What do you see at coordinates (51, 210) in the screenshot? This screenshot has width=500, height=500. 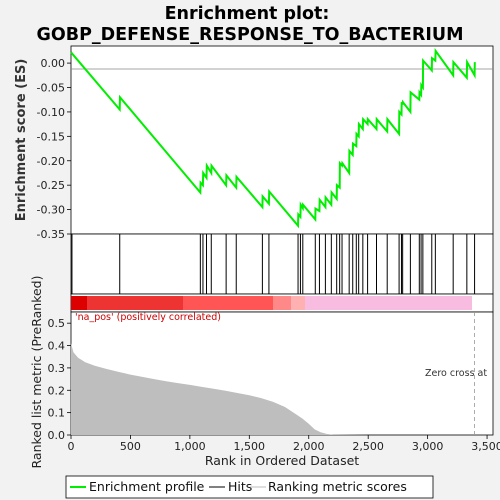 I see `es-y-tick-label: -0.30` at bounding box center [51, 210].